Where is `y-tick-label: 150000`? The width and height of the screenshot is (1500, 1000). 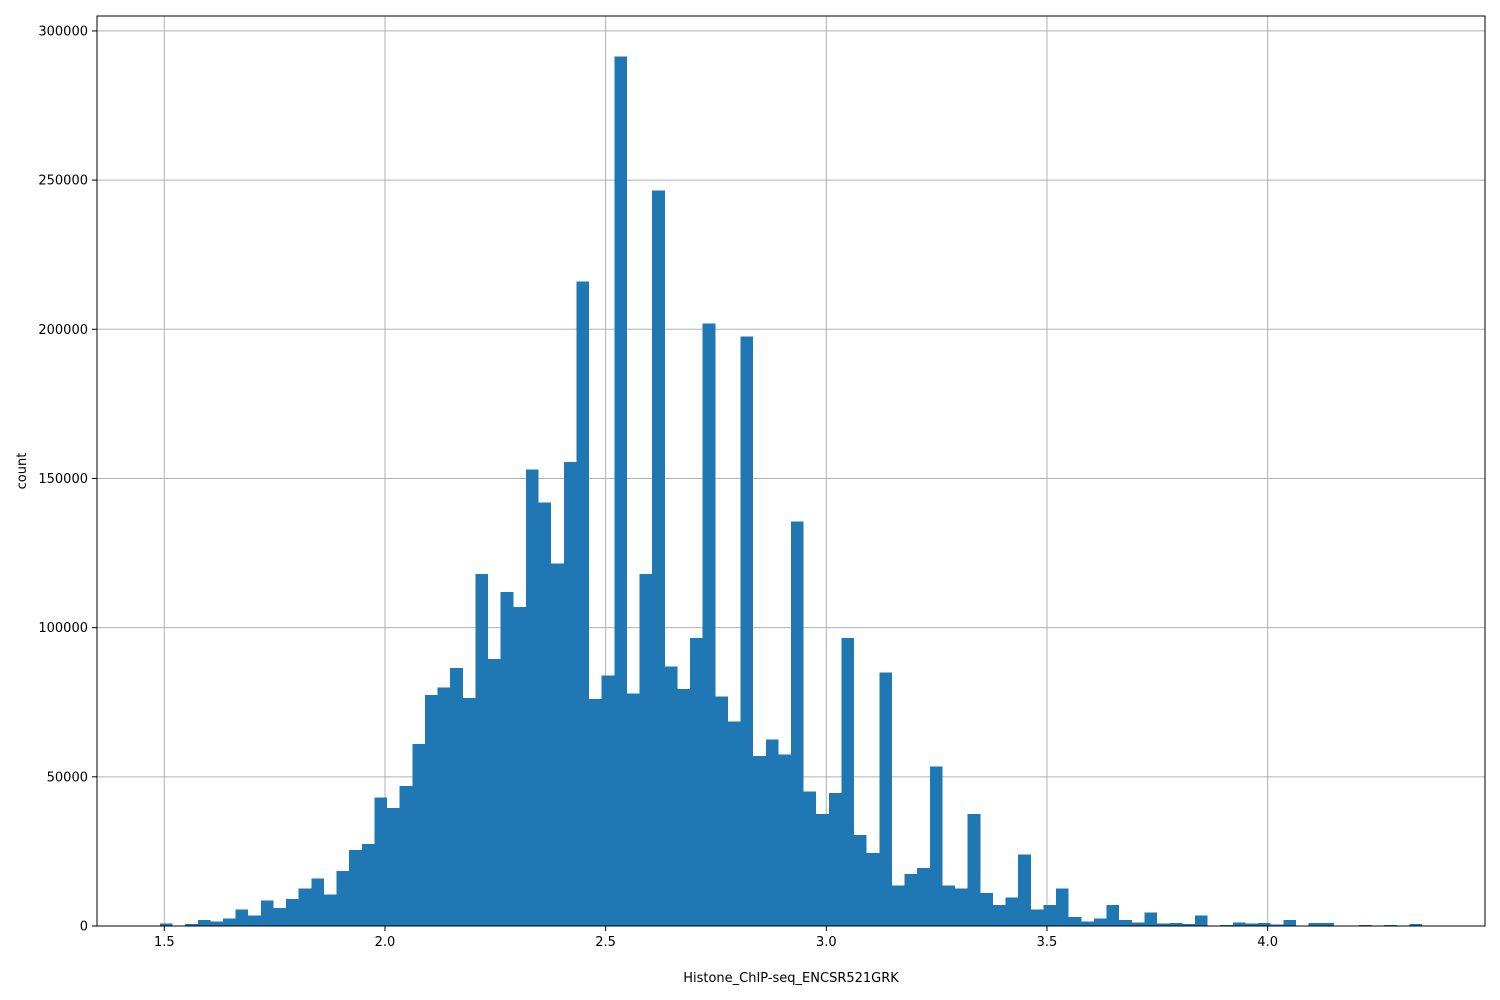
y-tick-label: 150000 is located at coordinates (63, 479).